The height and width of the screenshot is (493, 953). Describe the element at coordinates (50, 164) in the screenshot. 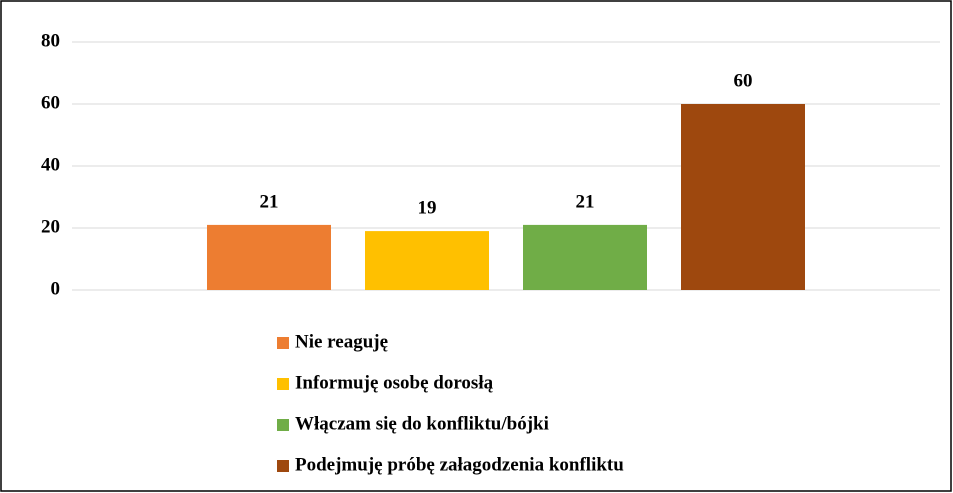

I see `y-tick-label: 40` at that location.